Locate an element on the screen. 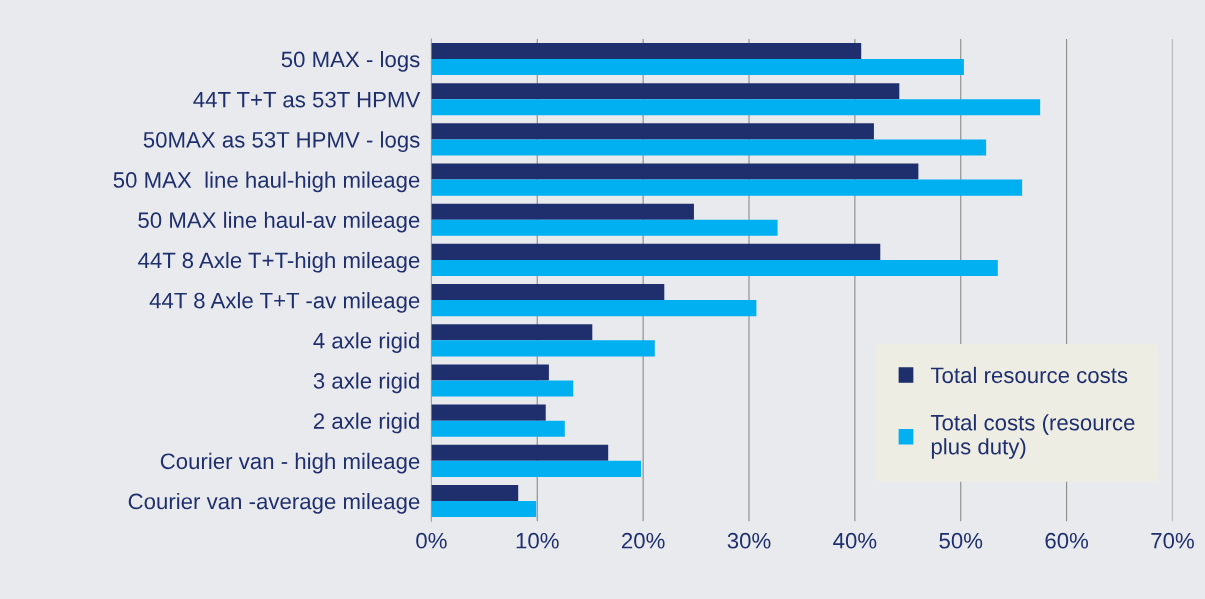  y-tick-label: Courier van -average mileage is located at coordinates (274, 503).